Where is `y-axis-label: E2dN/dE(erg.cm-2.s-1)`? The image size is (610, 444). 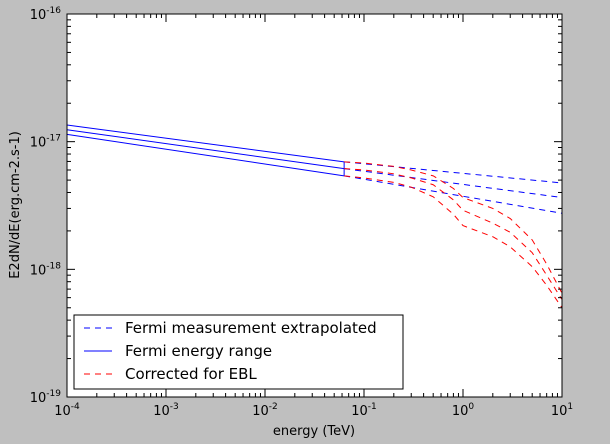 y-axis-label: E2dN/dE(erg.cm-2.s-1) is located at coordinates (15, 205).